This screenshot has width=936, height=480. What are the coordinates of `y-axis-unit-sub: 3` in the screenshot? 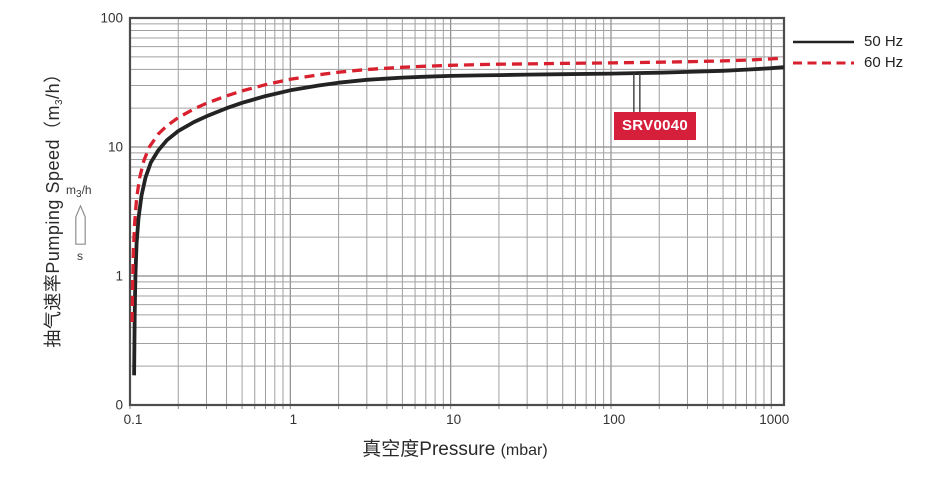 It's located at (59, 101).